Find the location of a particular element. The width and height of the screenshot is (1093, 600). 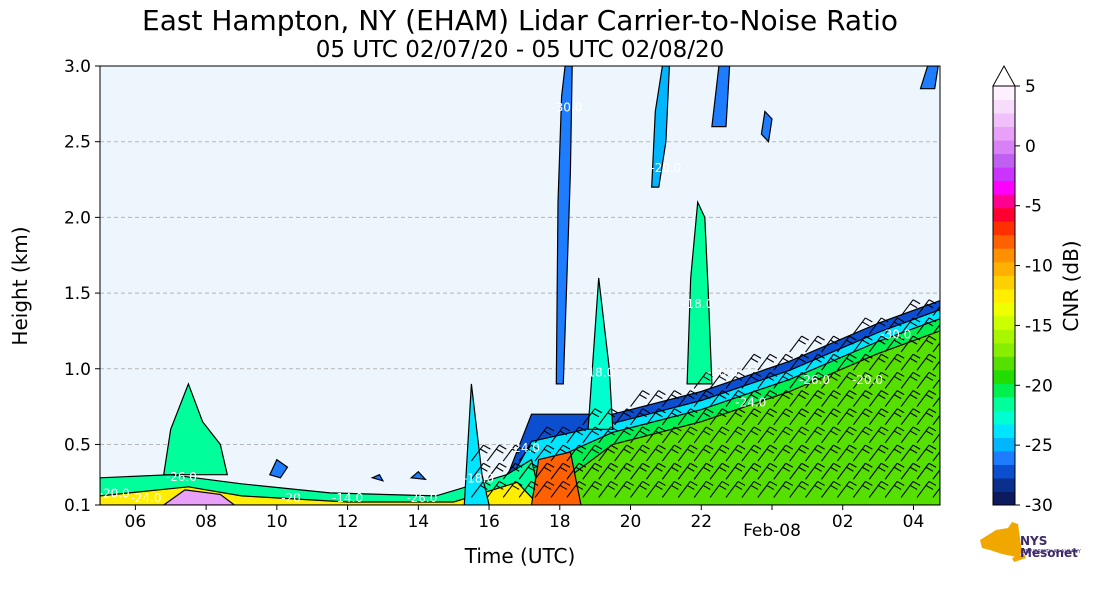

contour-label: -20 is located at coordinates (291, 498).